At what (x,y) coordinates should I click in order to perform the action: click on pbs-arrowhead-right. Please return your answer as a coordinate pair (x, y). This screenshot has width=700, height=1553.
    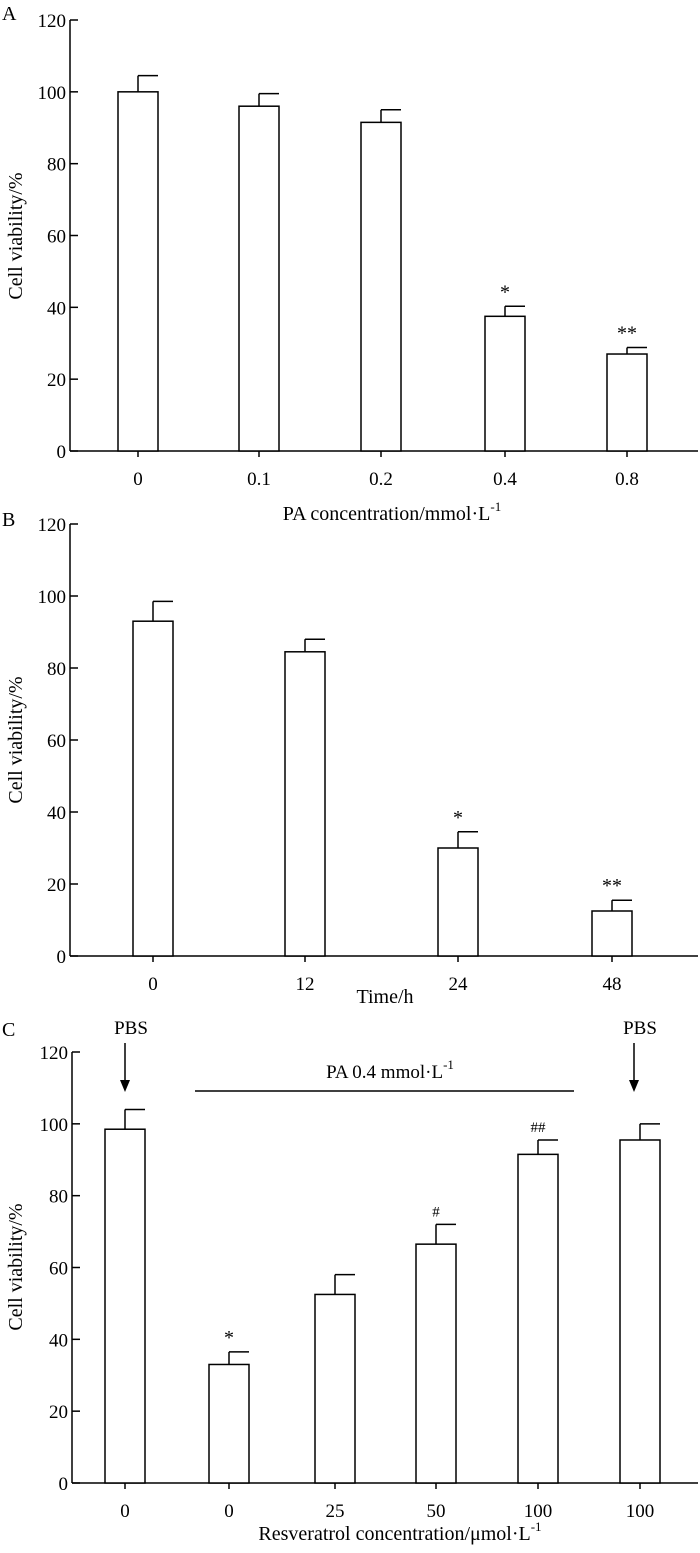
    Looking at the image, I should click on (634, 1086).